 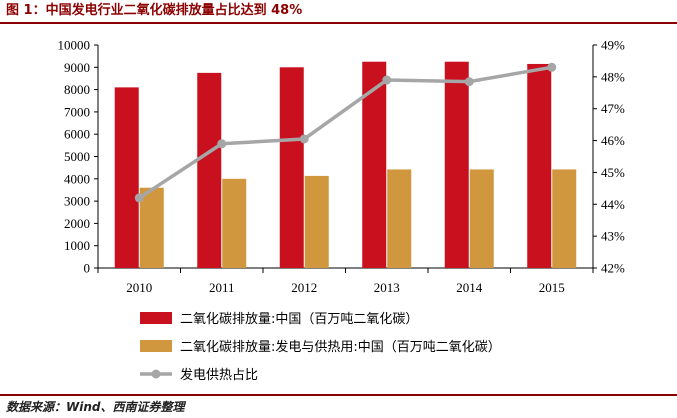 What do you see at coordinates (77, 201) in the screenshot?
I see `y-left-tick-label: 3000` at bounding box center [77, 201].